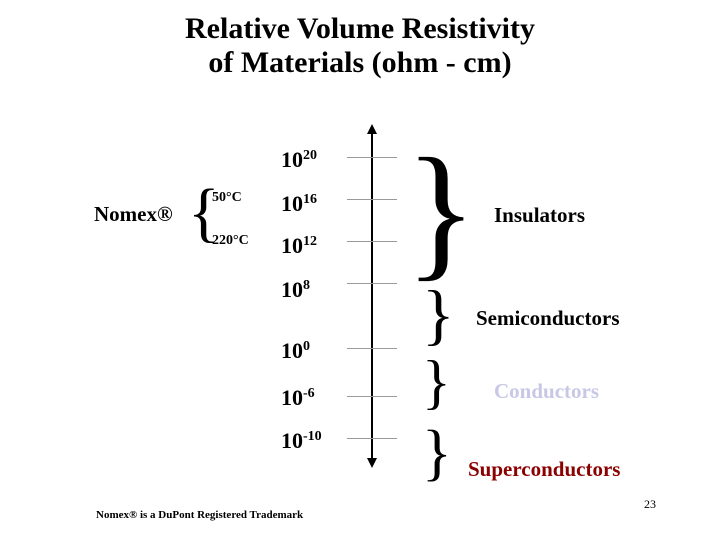  Describe the element at coordinates (372, 241) in the screenshot. I see `tick-1e12` at that location.